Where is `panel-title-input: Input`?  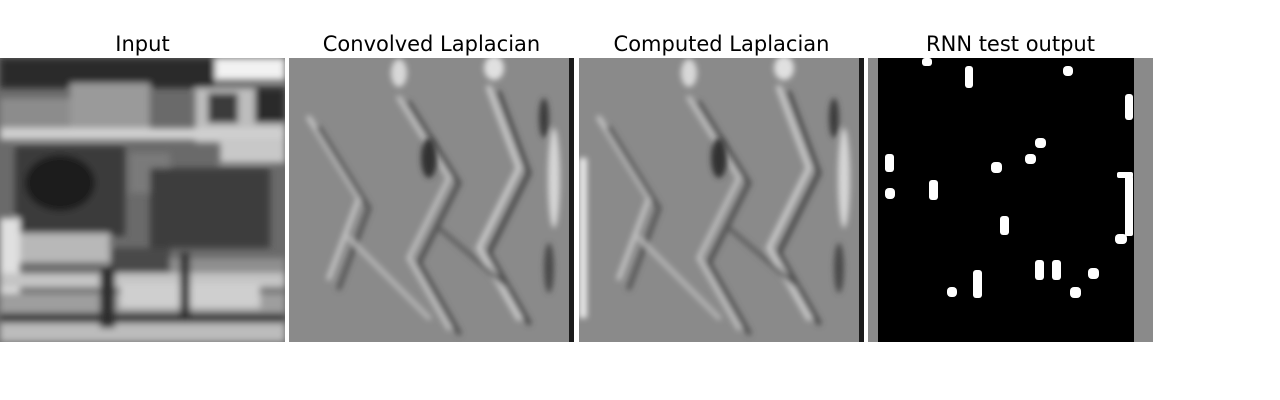 panel-title-input: Input is located at coordinates (142, 44).